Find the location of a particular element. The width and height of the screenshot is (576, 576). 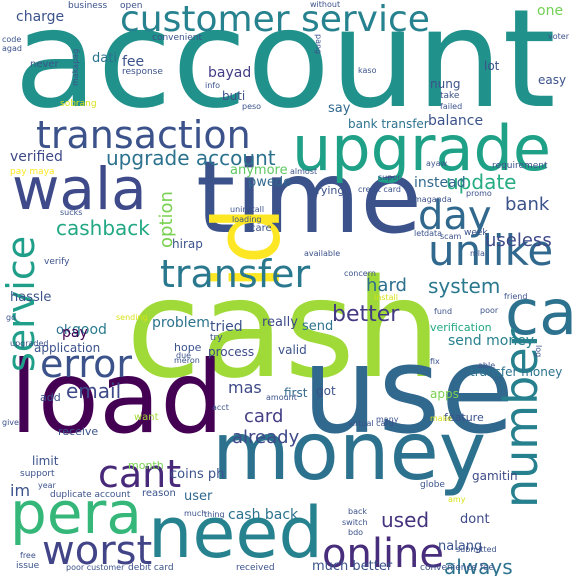

word-time: time is located at coordinates (309, 197).